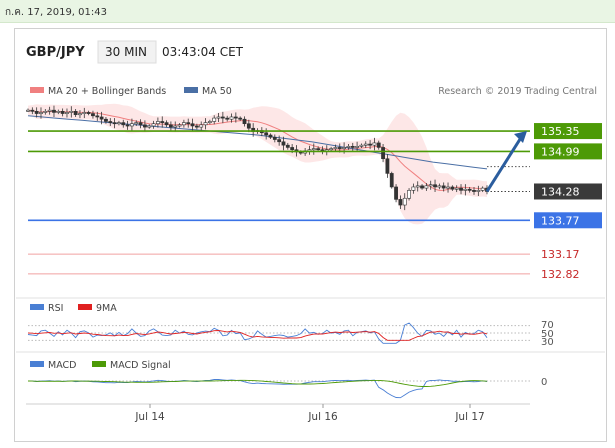 The image size is (615, 448). What do you see at coordinates (544, 382) in the screenshot?
I see `macd-zero-label: 0` at bounding box center [544, 382].